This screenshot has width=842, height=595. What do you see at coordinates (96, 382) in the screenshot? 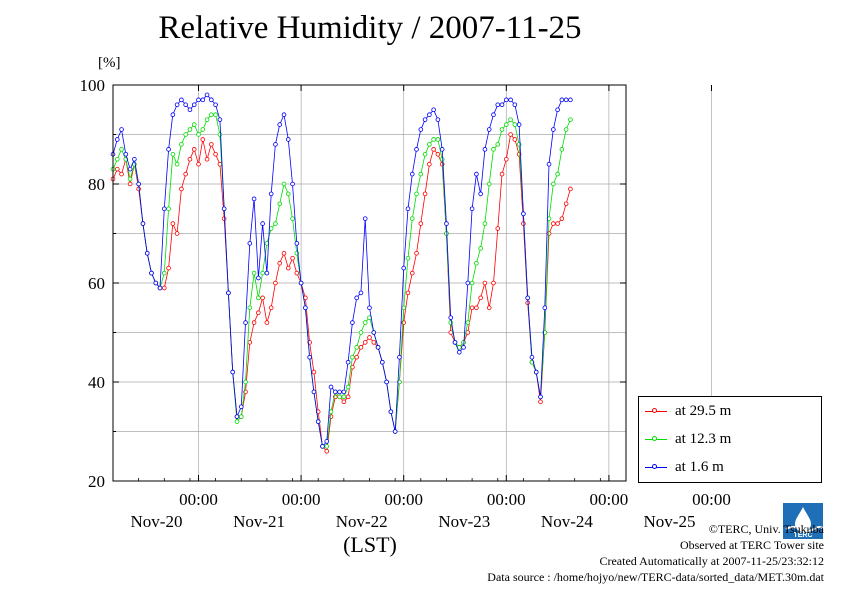
I see `y-tick-label: 40` at bounding box center [96, 382].